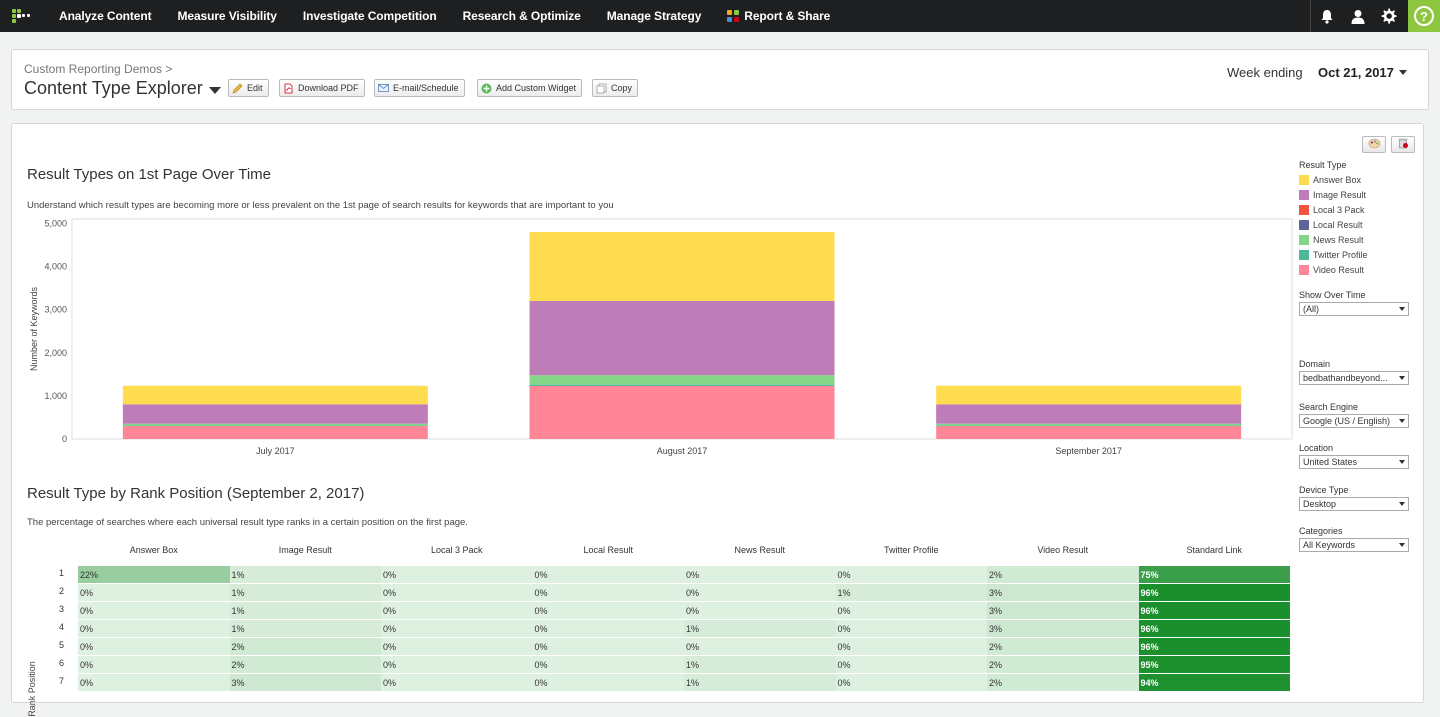  Describe the element at coordinates (778, 16) in the screenshot. I see `nav-report-share: Report & Share` at that location.